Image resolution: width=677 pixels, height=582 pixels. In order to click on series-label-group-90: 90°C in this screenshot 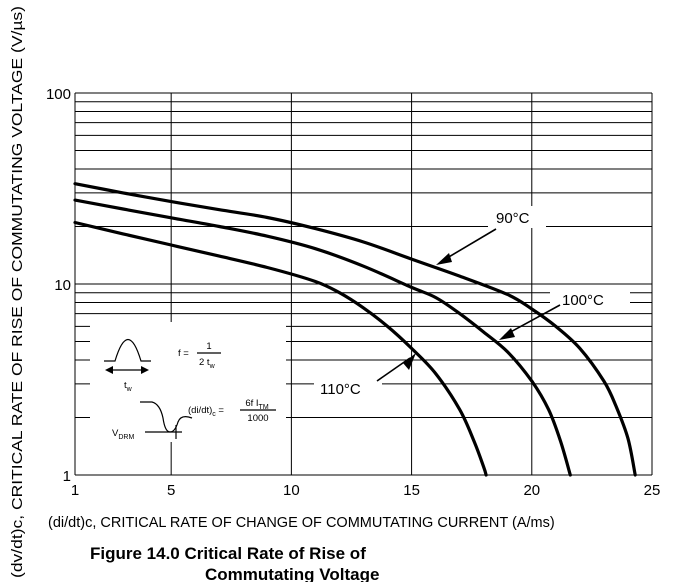, I will do `click(491, 235)`.